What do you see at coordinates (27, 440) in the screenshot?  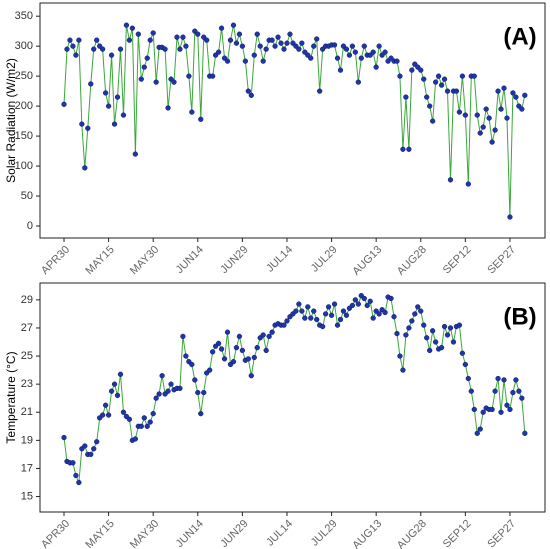 I see `y-tick-label: 19` at bounding box center [27, 440].